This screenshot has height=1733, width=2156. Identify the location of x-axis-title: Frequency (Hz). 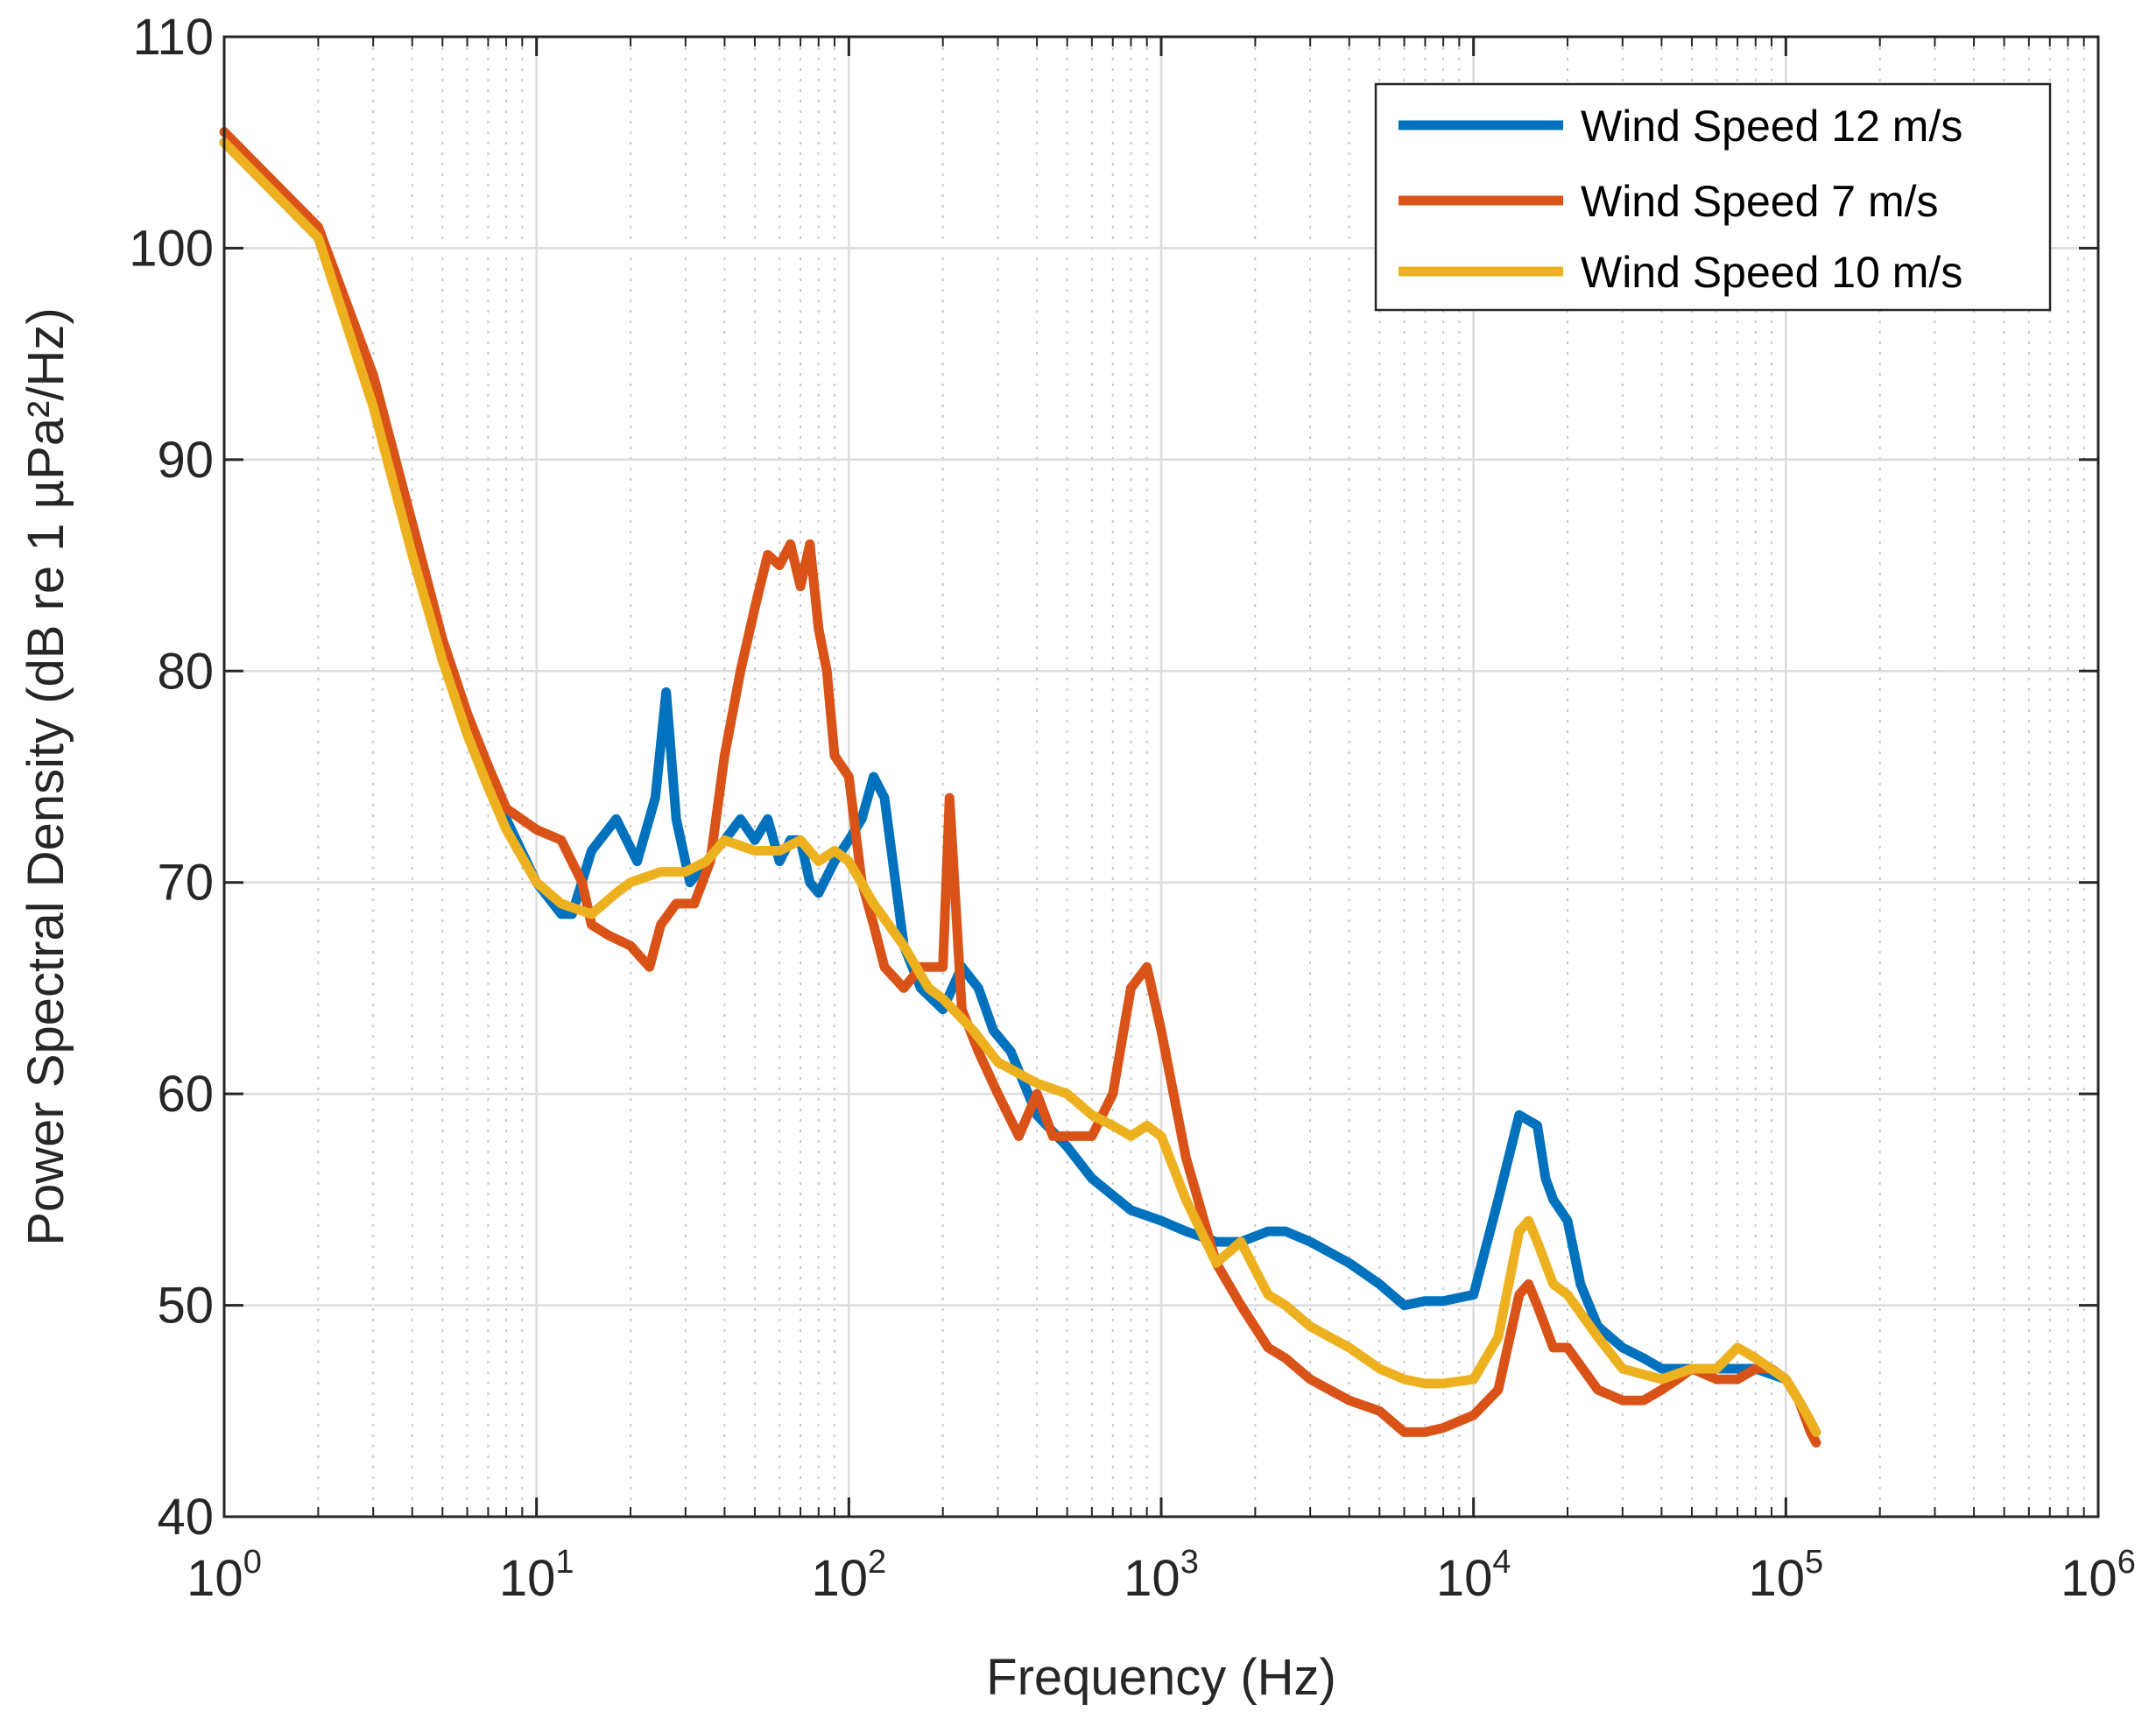
(1161, 1677).